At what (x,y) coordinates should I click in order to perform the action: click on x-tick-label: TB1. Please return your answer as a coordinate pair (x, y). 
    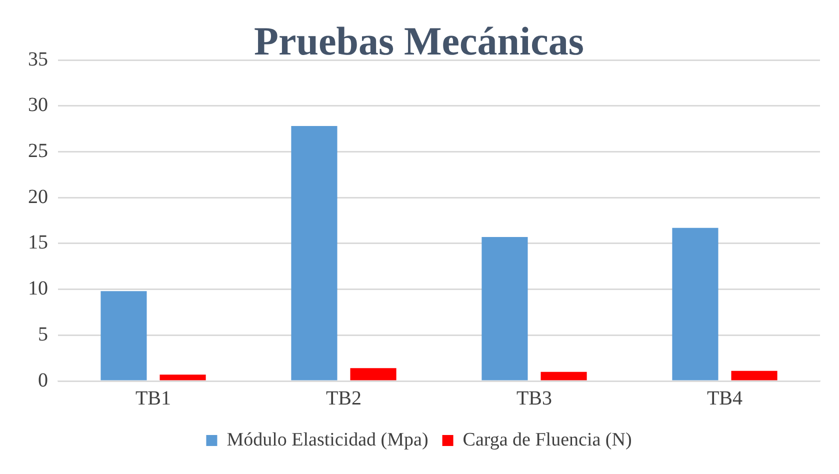
    Looking at the image, I should click on (153, 398).